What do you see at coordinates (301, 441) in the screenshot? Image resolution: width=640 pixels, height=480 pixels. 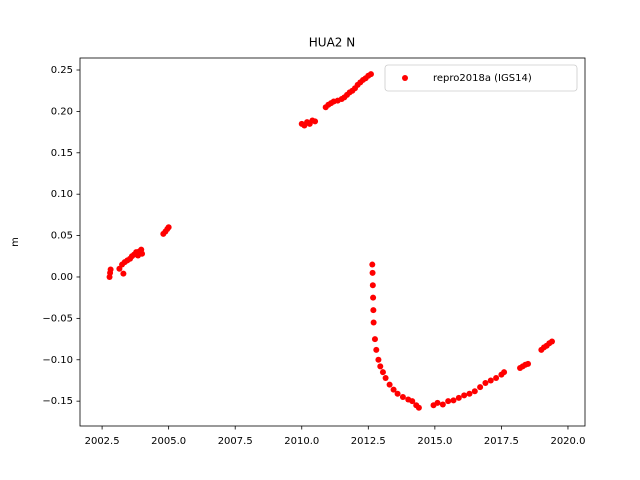 I see `x-tick-label: 2010.0` at bounding box center [301, 441].